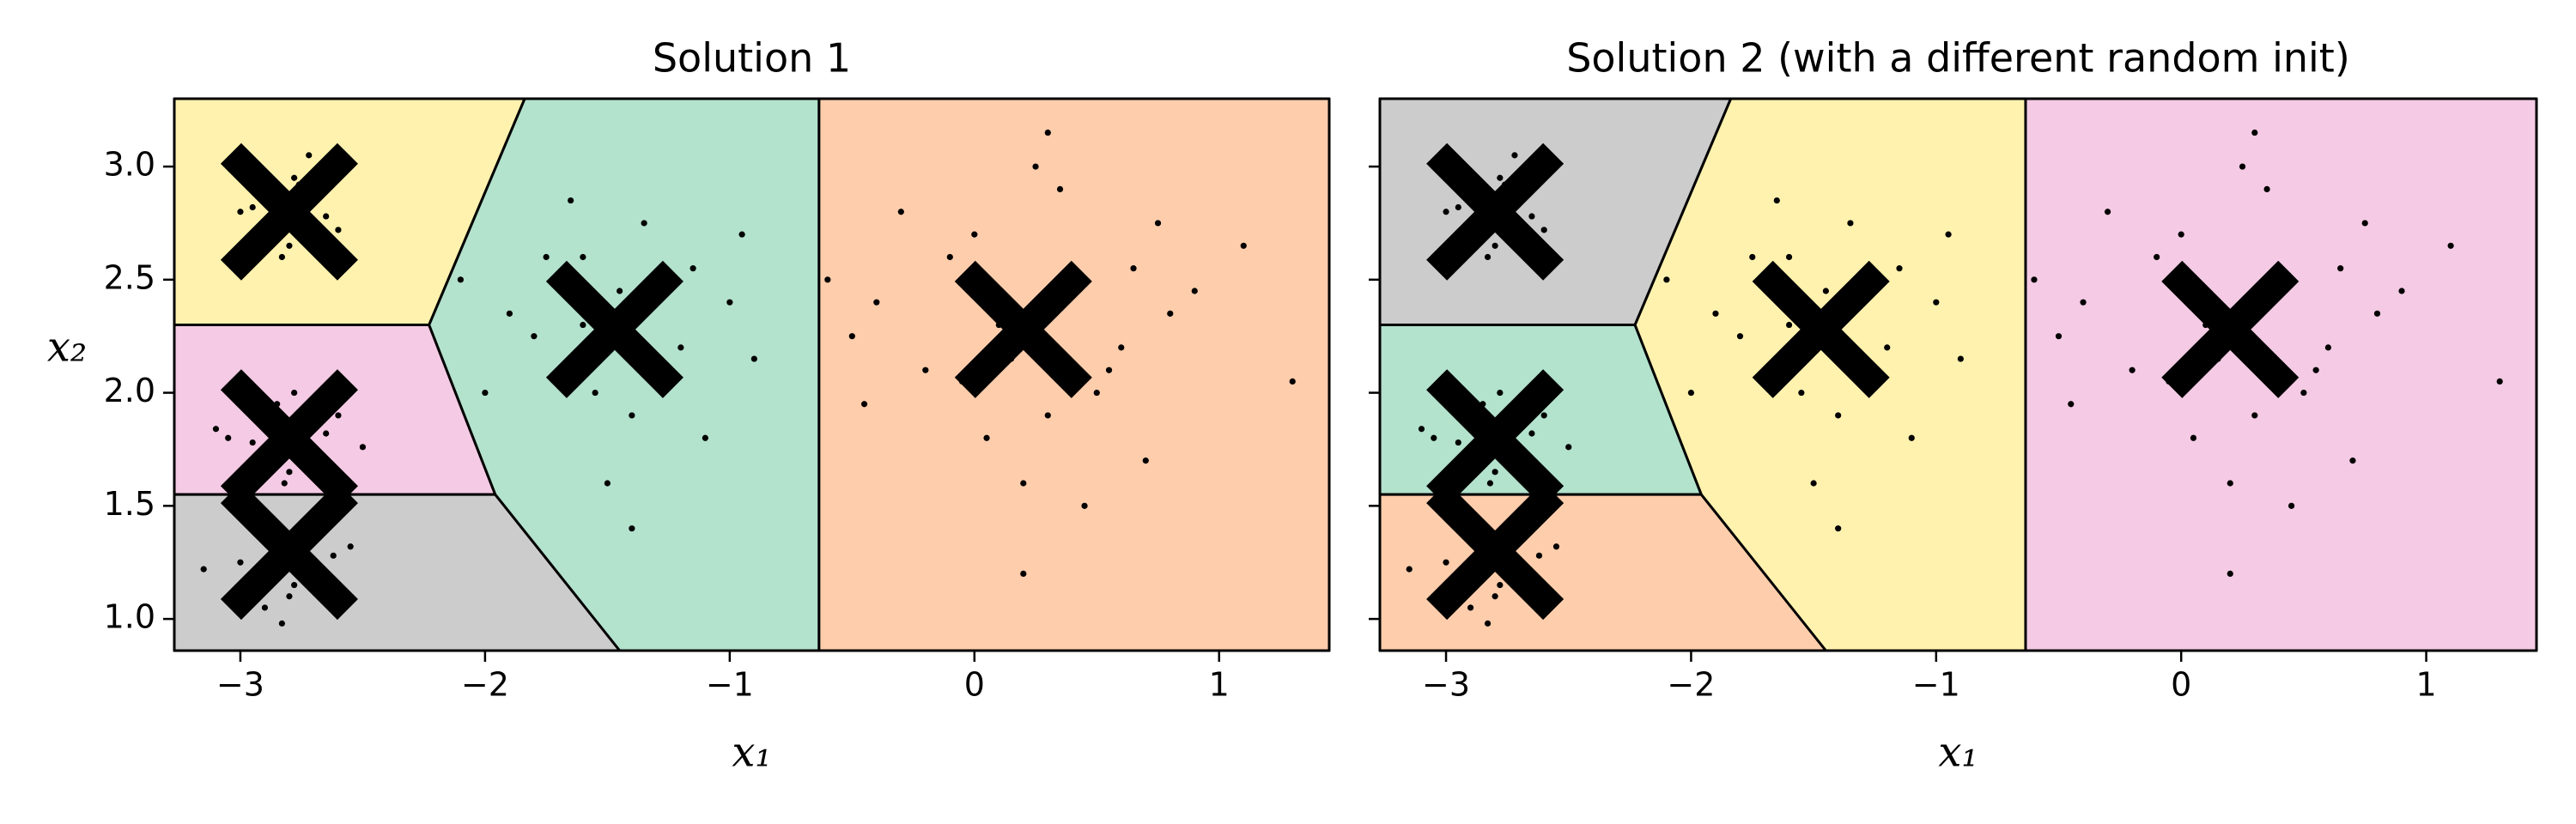 This screenshot has height=824, width=2576. What do you see at coordinates (1691, 685) in the screenshot?
I see `x-tick-label: −2` at bounding box center [1691, 685].